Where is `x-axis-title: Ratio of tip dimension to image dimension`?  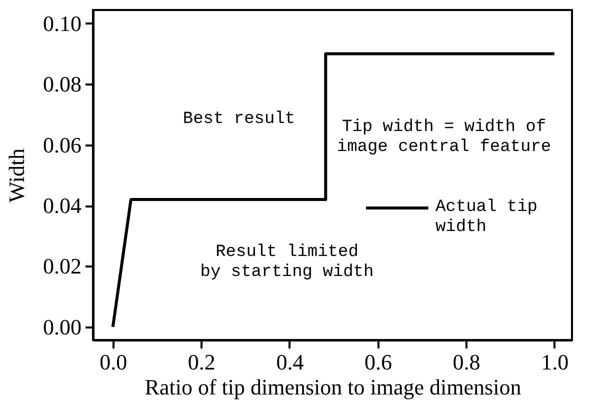
x-axis-title: Ratio of tip dimension to image dimension is located at coordinates (333, 387).